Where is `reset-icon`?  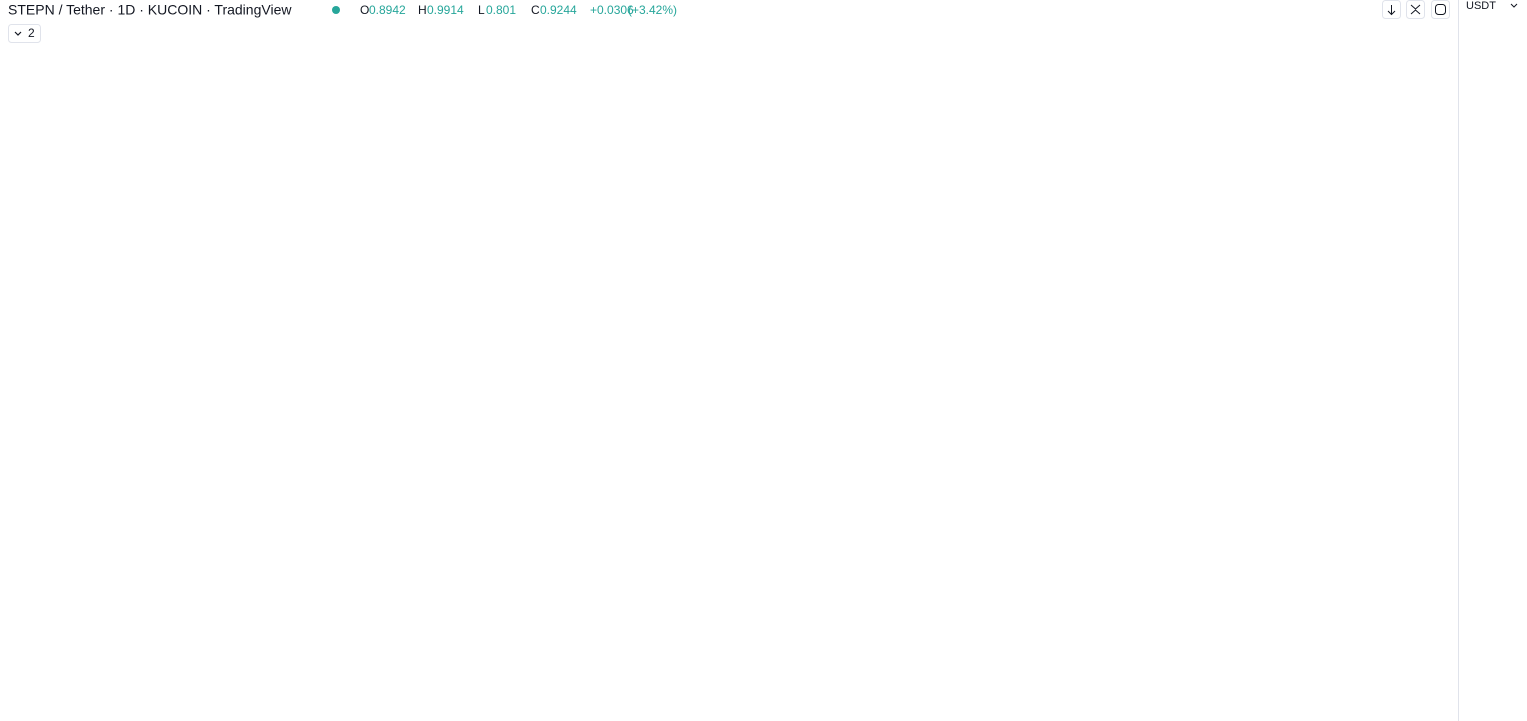 reset-icon is located at coordinates (1440, 9).